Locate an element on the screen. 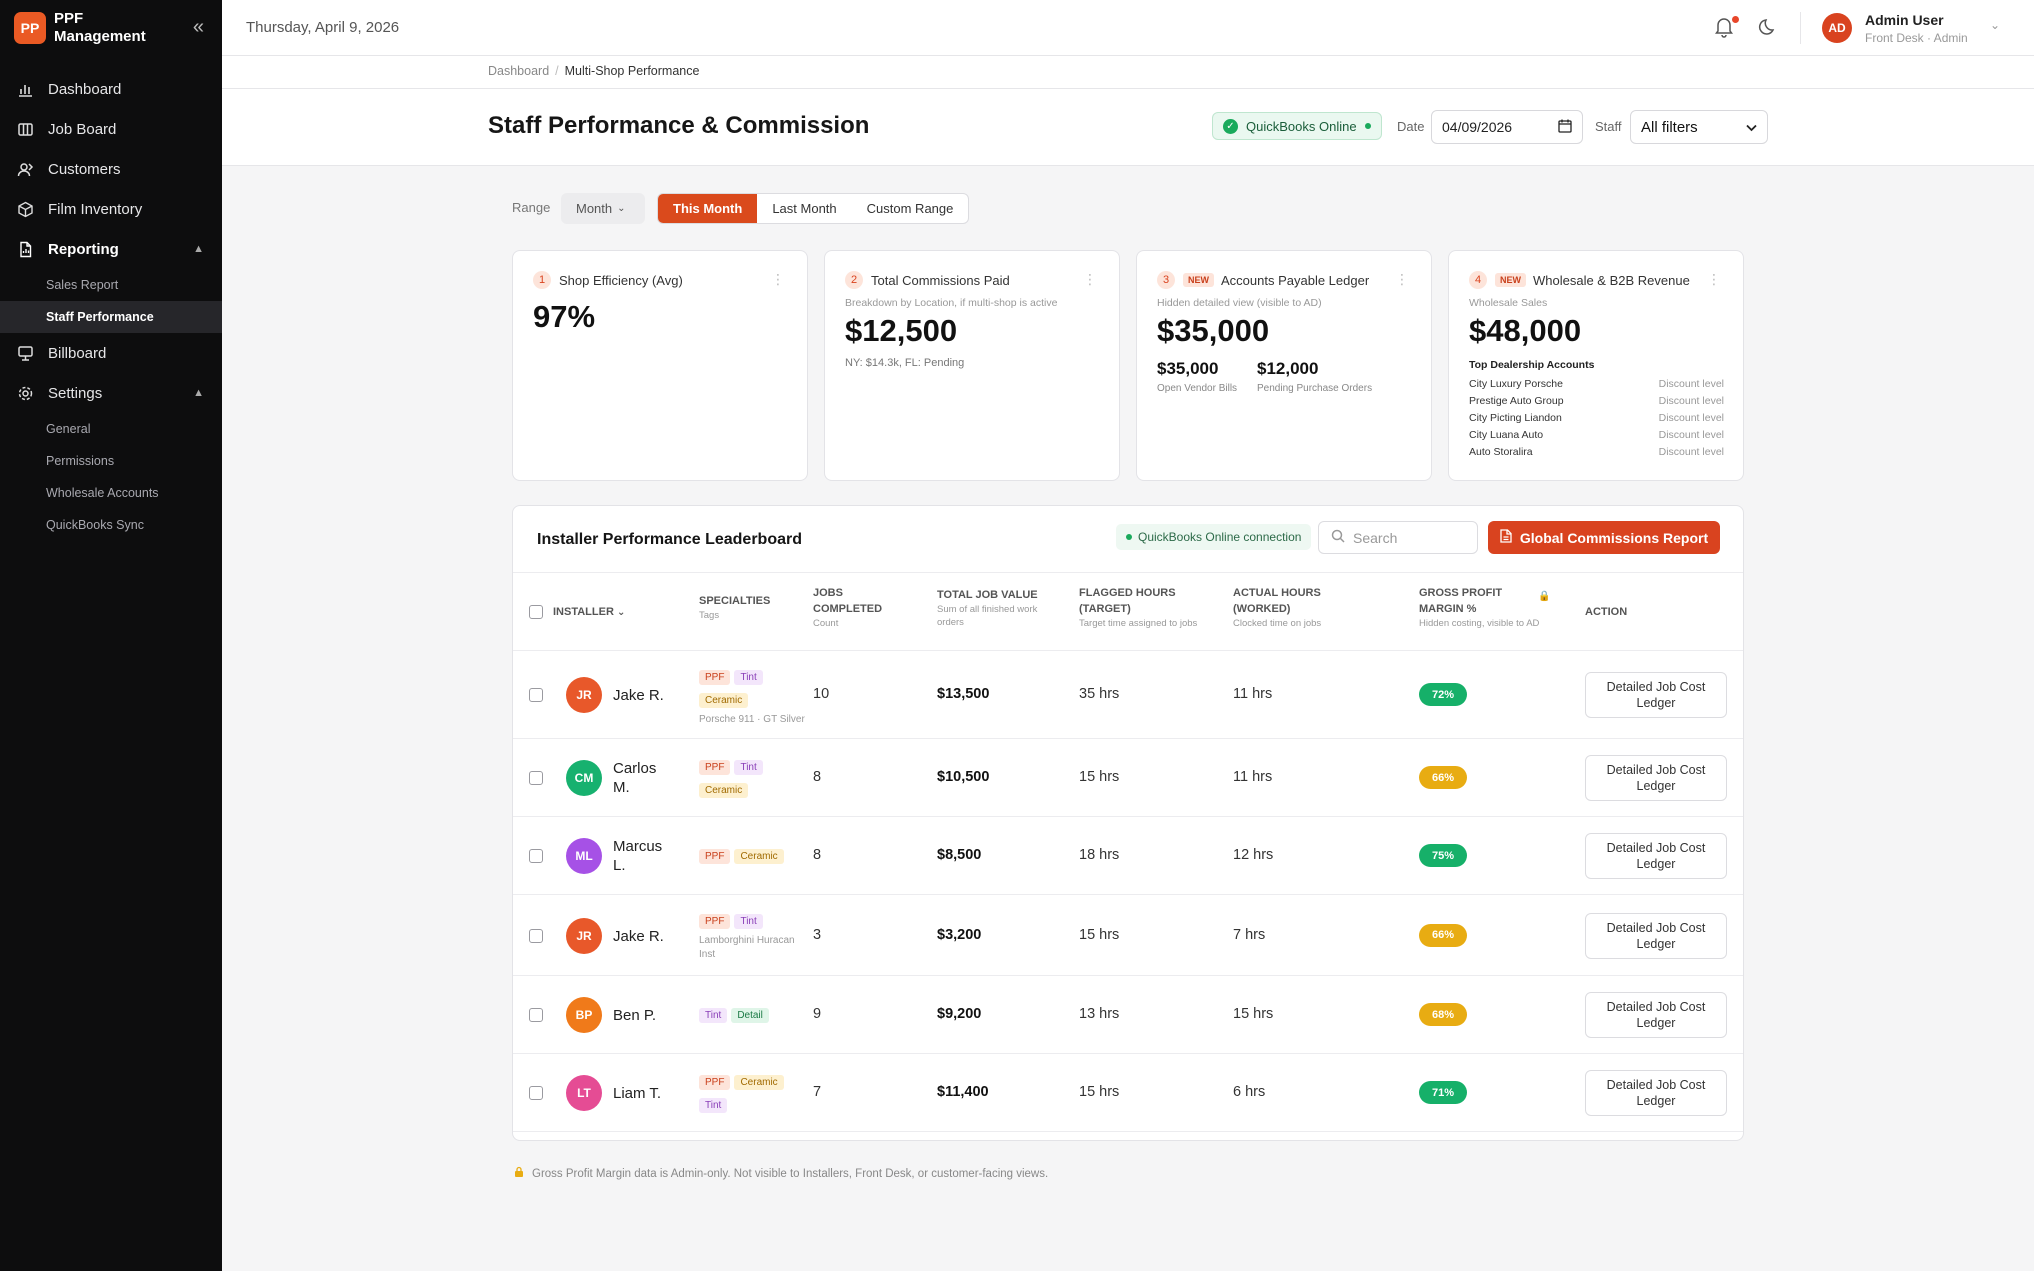 The height and width of the screenshot is (1271, 2034). sidebar-item-label: Settings is located at coordinates (75, 393).